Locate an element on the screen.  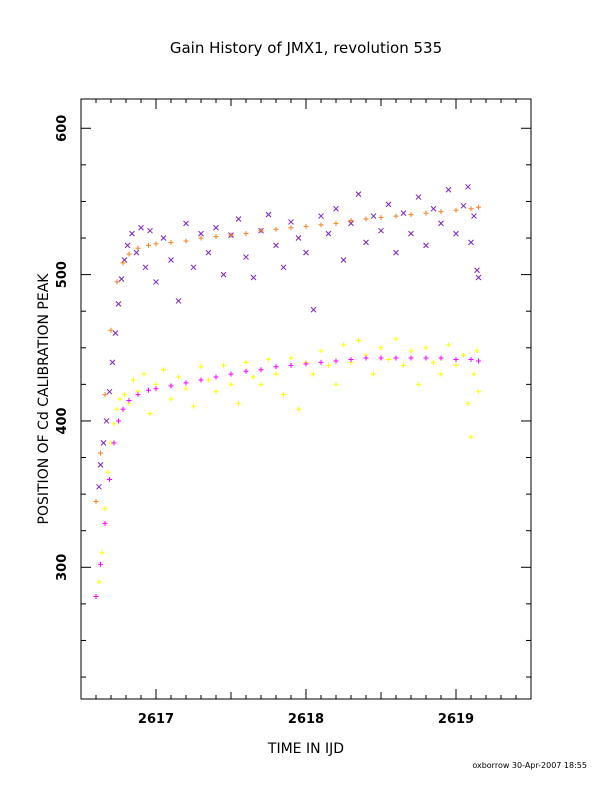
x-tick-label: 2619 is located at coordinates (456, 719).